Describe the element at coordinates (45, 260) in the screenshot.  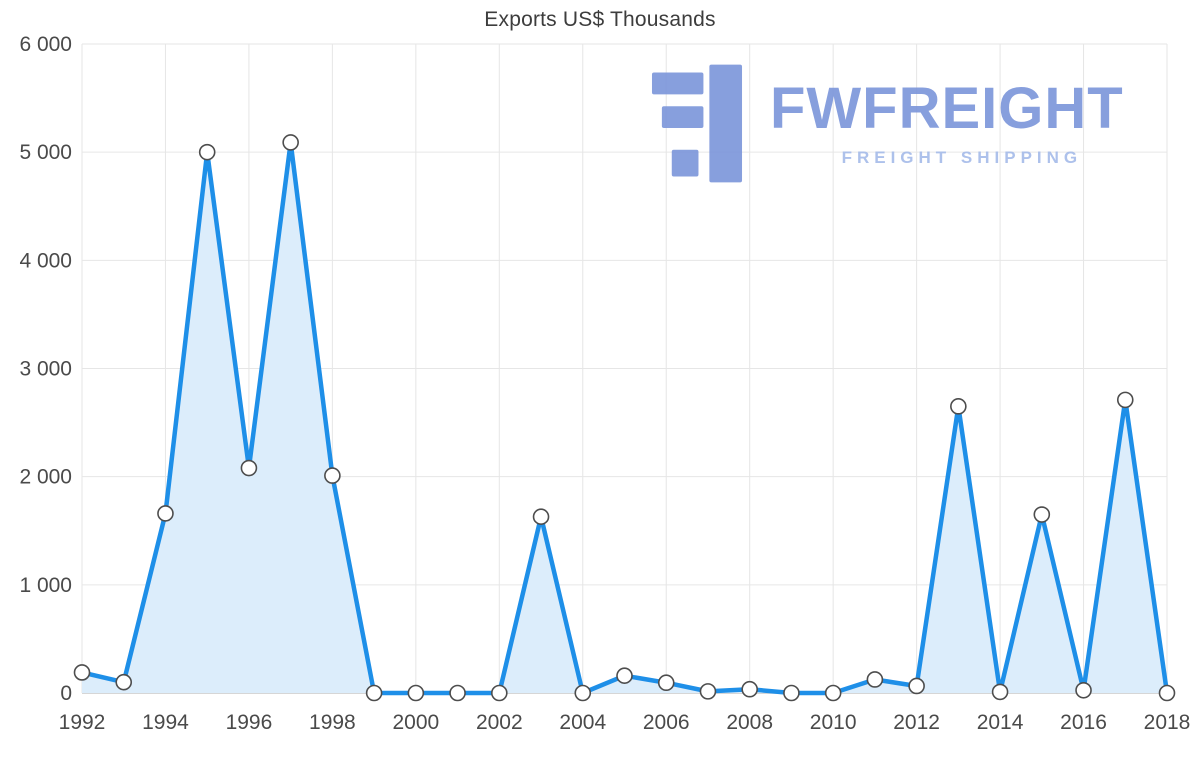
I see `y-axis-tick-label: 4 000` at that location.